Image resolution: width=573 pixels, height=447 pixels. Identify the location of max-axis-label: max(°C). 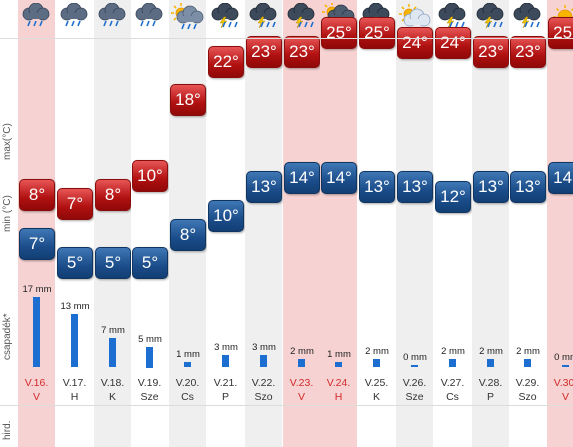
(7, 141).